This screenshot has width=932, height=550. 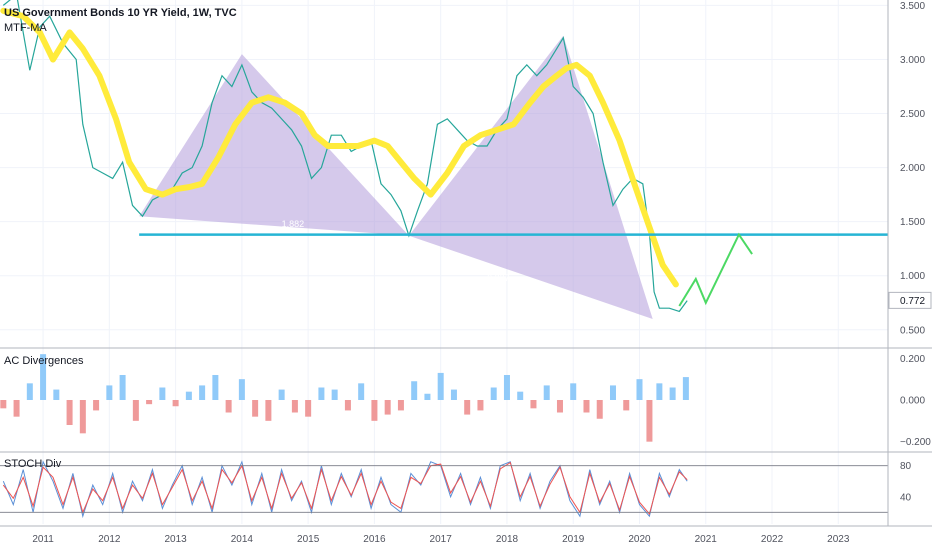 I want to click on ac-y-axis: 0.200 0.000 −0.200, so click(x=915, y=401).